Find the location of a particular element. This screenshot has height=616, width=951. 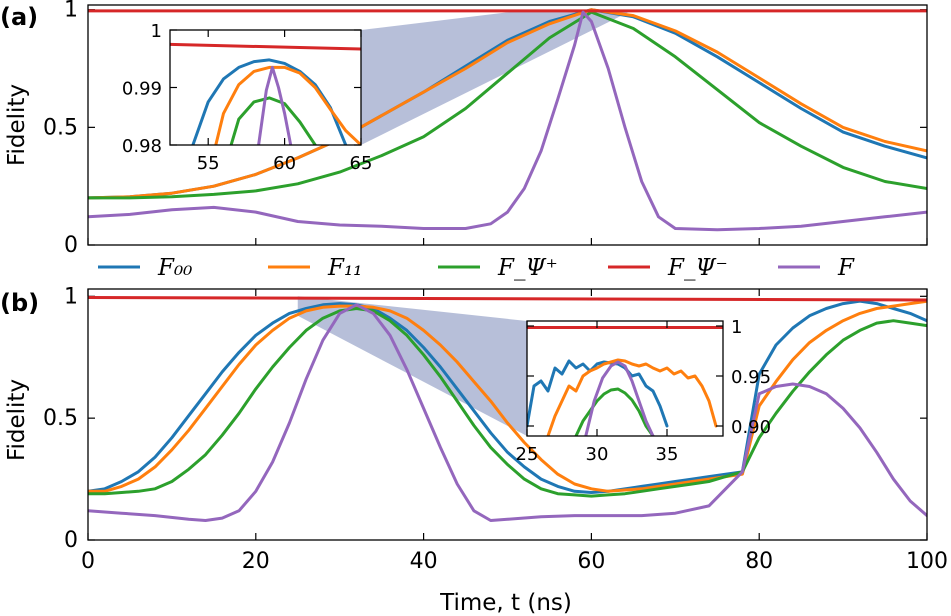

panel-a-inset: 55 60 65 1 0.99 0.98 is located at coordinates (247, 97).